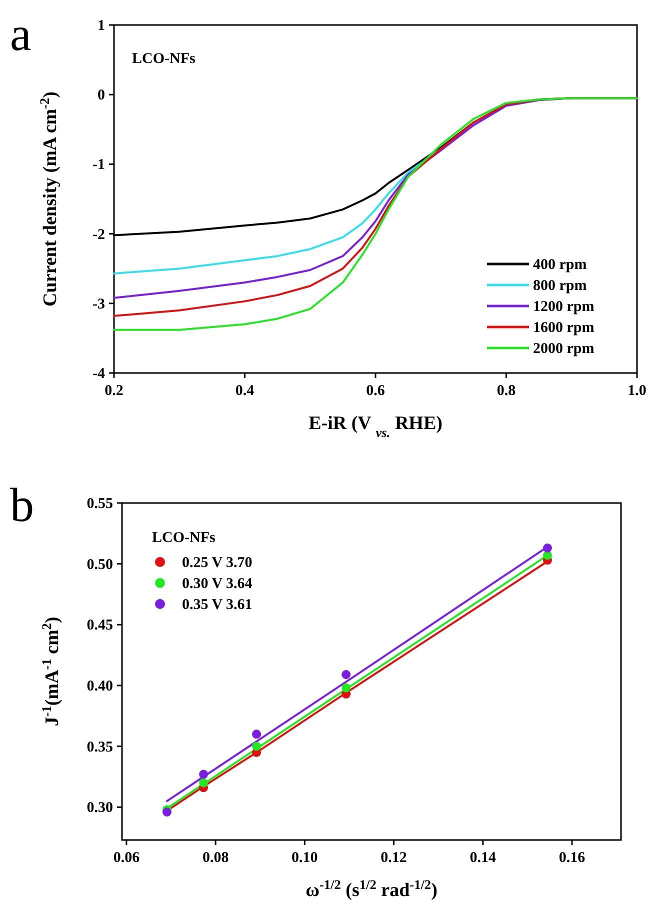 This screenshot has height=922, width=651. I want to click on y-tick-label: 1, so click(101, 26).